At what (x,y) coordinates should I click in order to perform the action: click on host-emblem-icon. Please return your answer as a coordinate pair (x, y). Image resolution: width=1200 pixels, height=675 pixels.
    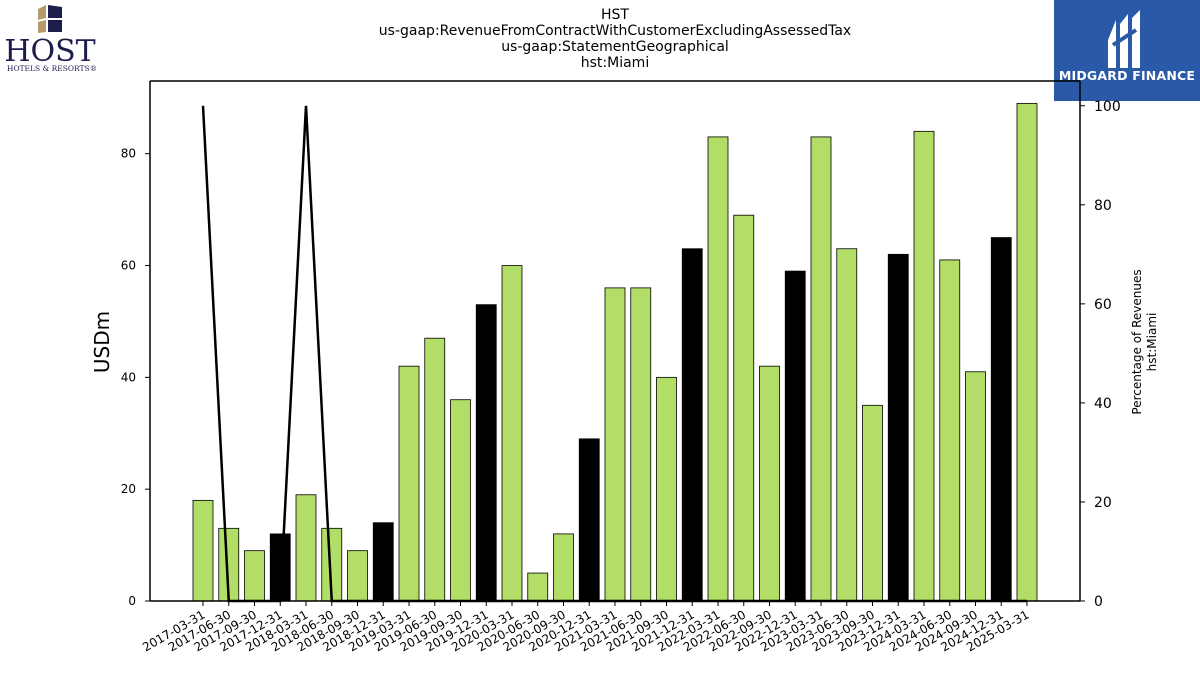
    Looking at the image, I should click on (50, 19).